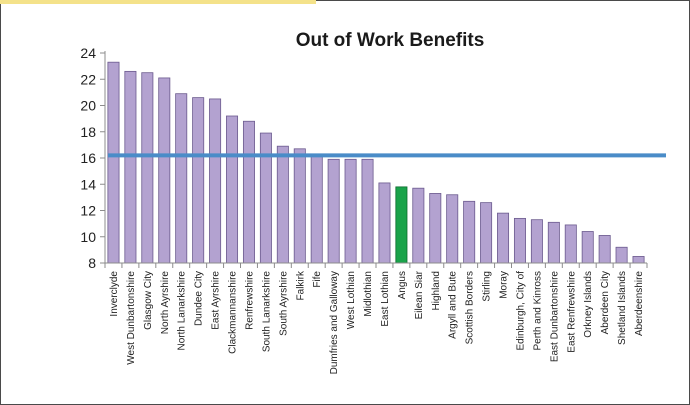  I want to click on y-tick-label: 22, so click(88, 79).